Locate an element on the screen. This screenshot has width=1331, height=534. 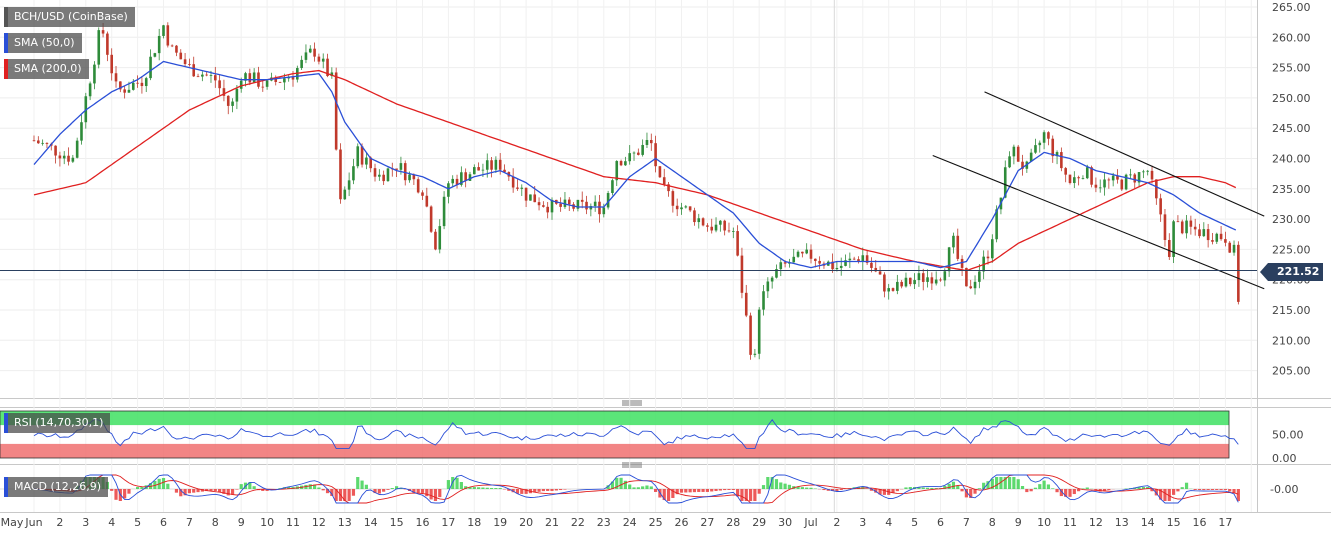
x-tick-label: 30 is located at coordinates (785, 522).